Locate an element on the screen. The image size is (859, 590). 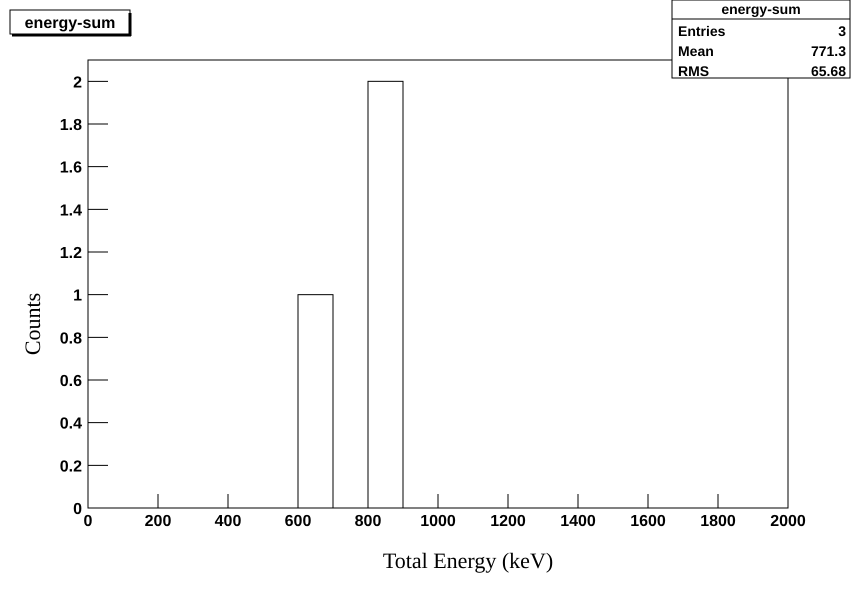
text: 771.3 is located at coordinates (828, 51).